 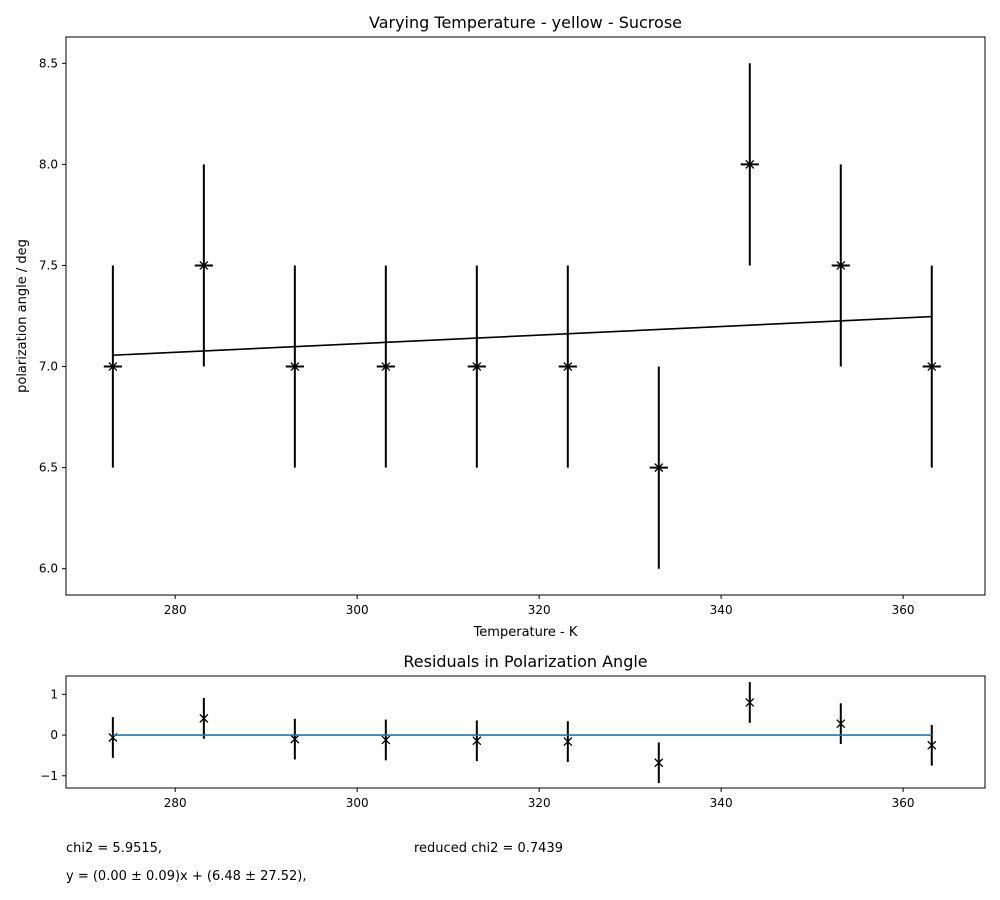 What do you see at coordinates (903, 610) in the screenshot?
I see `main-xtick-label: 360` at bounding box center [903, 610].